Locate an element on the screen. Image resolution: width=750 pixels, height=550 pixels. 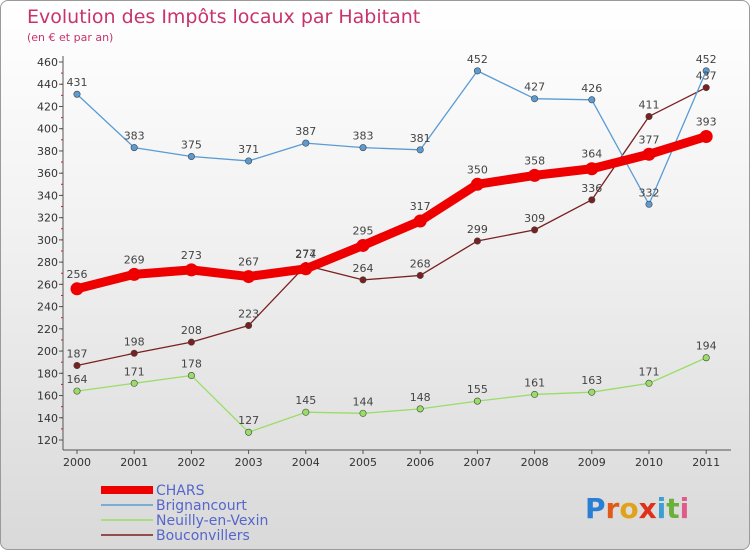
data-label-brignancourt: 381 is located at coordinates (420, 138).